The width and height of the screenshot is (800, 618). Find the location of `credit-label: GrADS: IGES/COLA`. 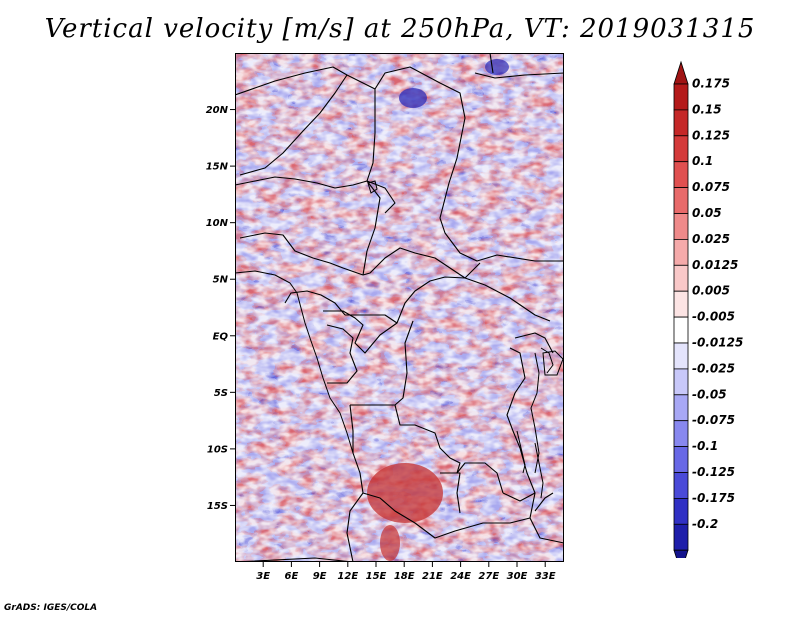

credit-label: GrADS: IGES/COLA is located at coordinates (51, 608).